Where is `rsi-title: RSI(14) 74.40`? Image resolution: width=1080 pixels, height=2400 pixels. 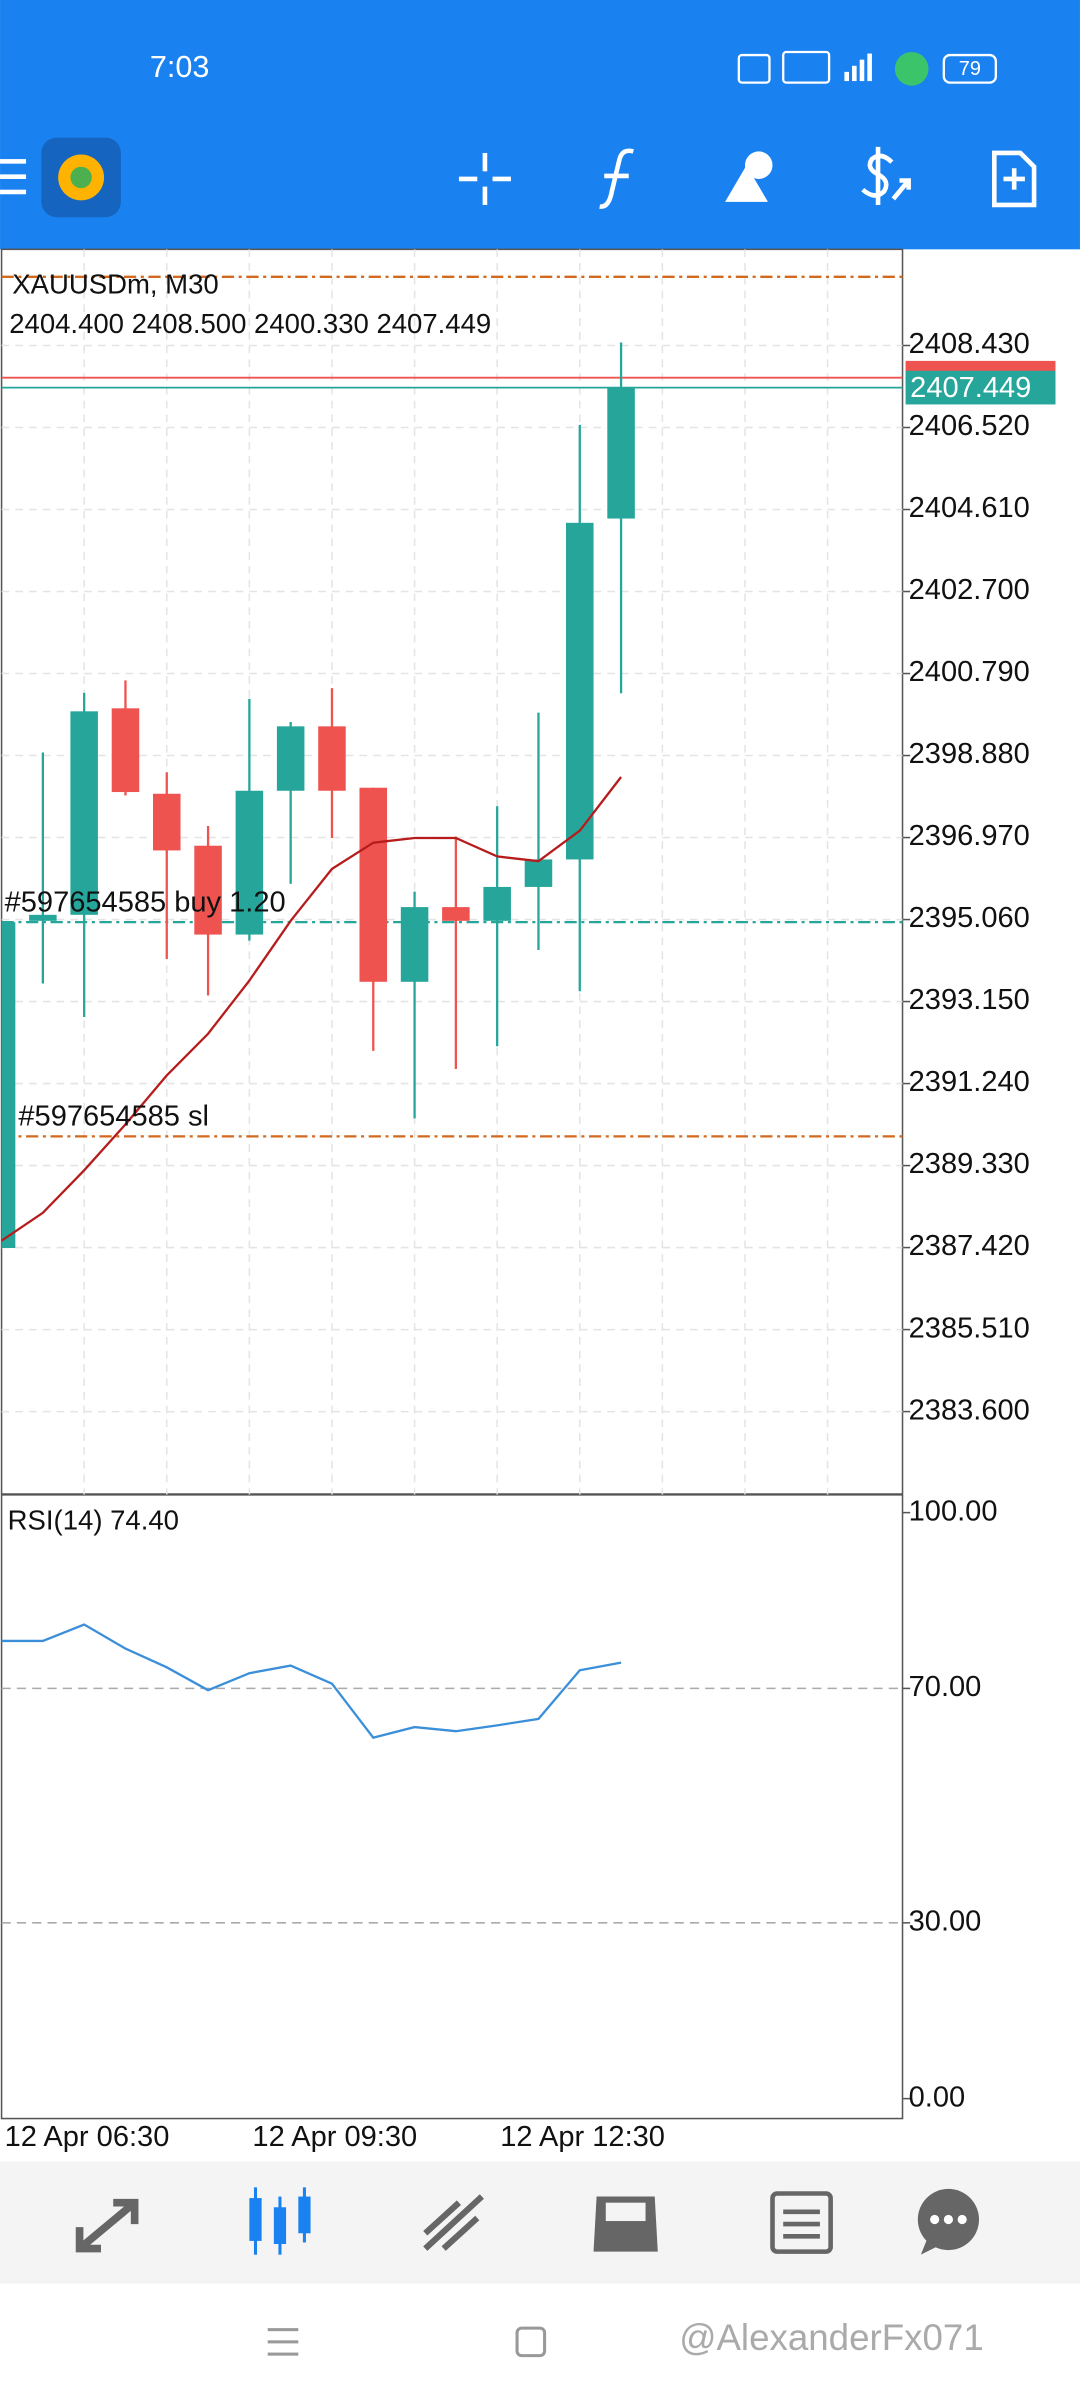
rsi-title: RSI(14) 74.40 is located at coordinates (93, 1519).